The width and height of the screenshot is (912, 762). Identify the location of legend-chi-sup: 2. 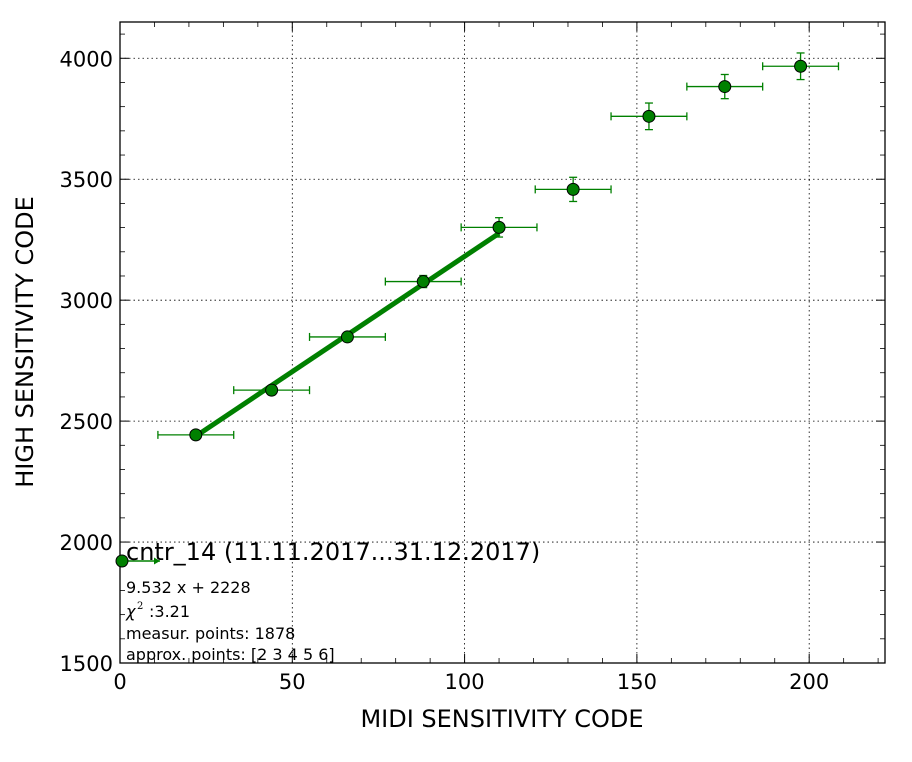
(140, 606).